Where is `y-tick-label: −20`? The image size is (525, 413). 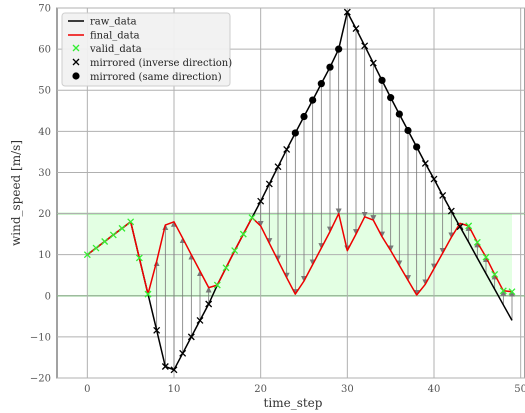
y-tick-label: −20 is located at coordinates (40, 379).